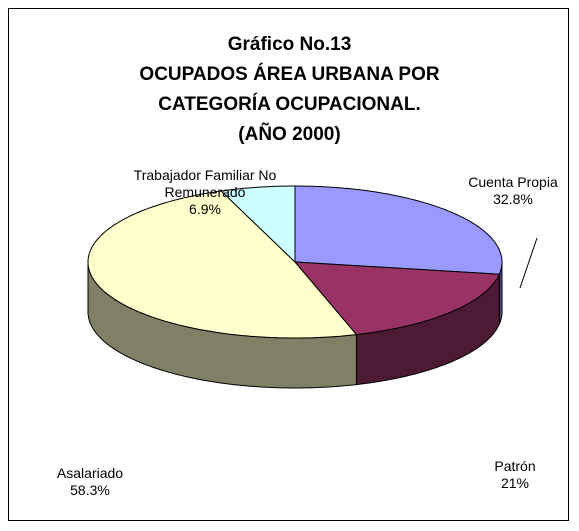  I want to click on data-label: Asalariado 58.3%, so click(90, 482).